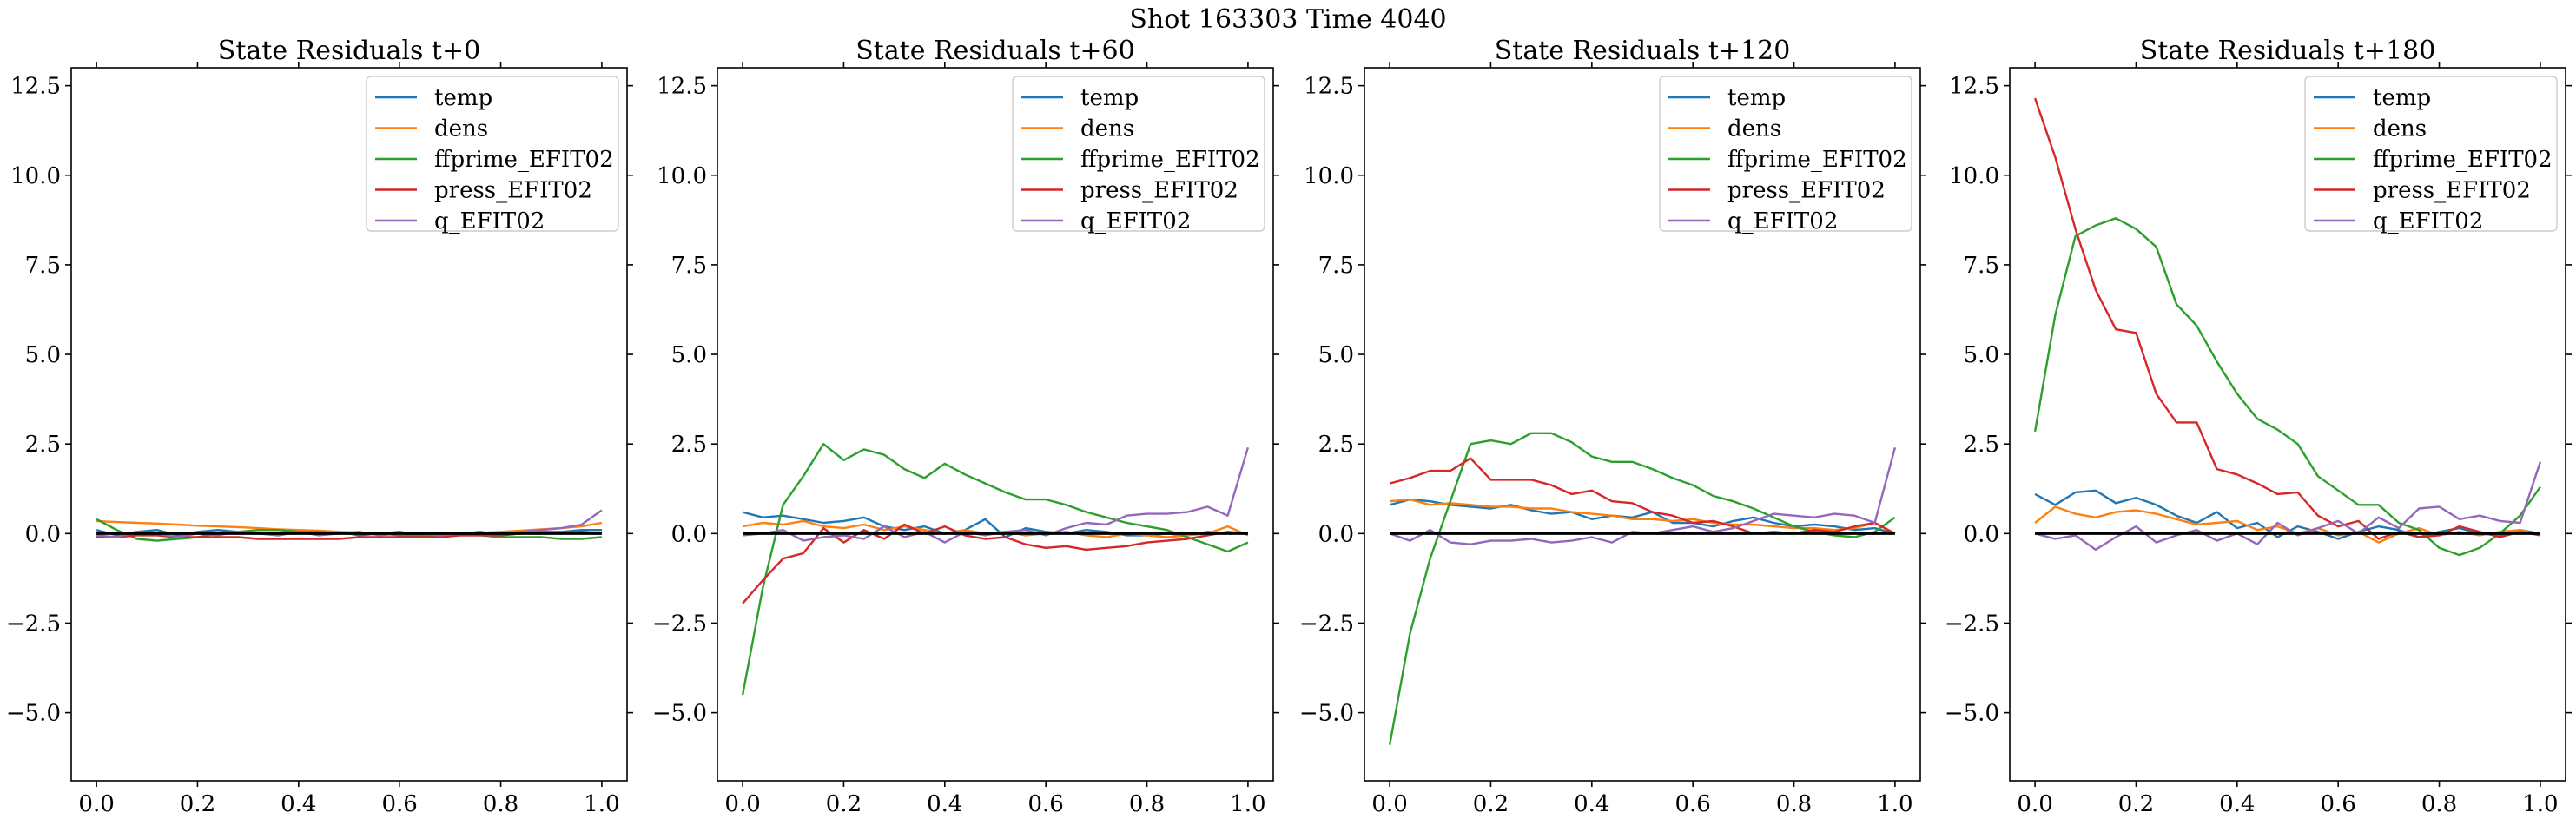  I want to click on series-line-q_EFIT02, so click(2288, 506).